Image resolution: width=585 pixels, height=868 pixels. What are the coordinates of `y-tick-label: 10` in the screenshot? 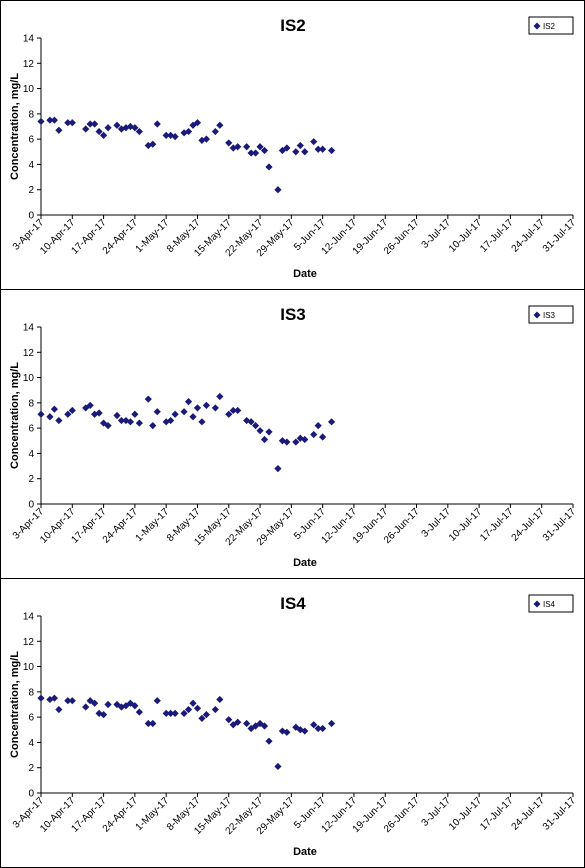 It's located at (29, 89).